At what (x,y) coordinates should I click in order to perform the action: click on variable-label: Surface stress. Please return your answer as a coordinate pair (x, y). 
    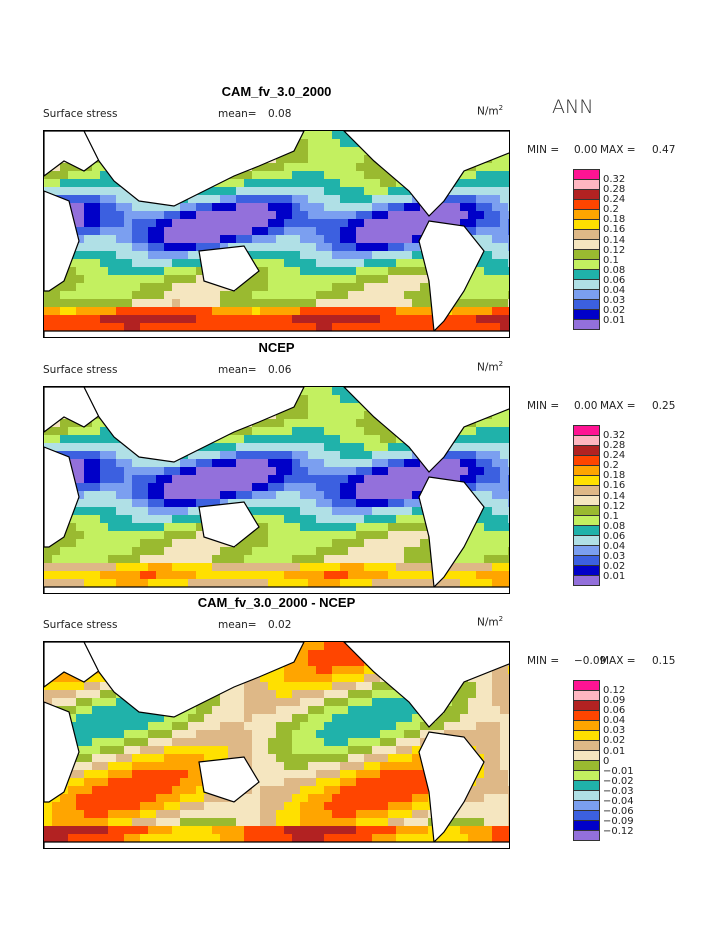
    Looking at the image, I should click on (80, 114).